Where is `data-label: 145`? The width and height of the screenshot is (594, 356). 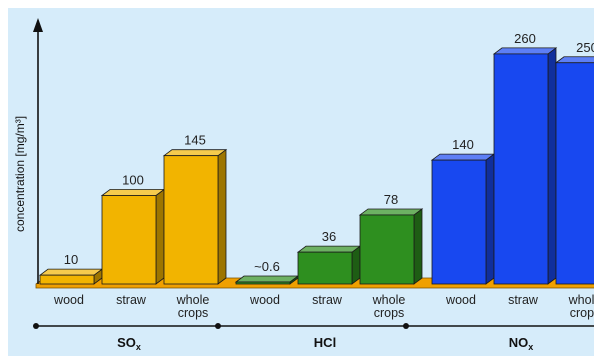 data-label: 145 is located at coordinates (195, 140).